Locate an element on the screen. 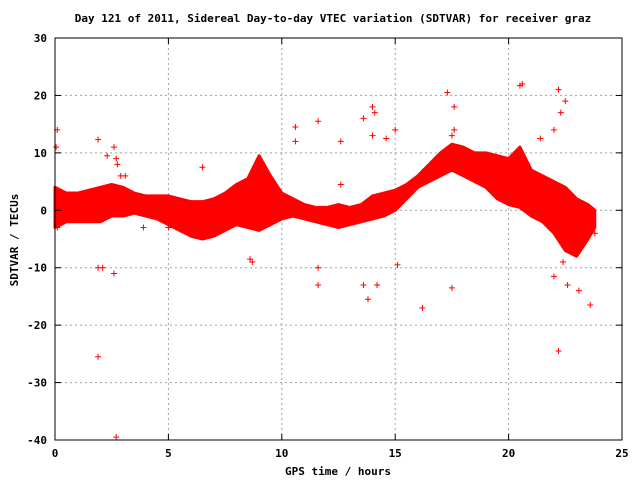 Image resolution: width=640 pixels, height=480 pixels. y-tick-label: 0 is located at coordinates (43, 210).